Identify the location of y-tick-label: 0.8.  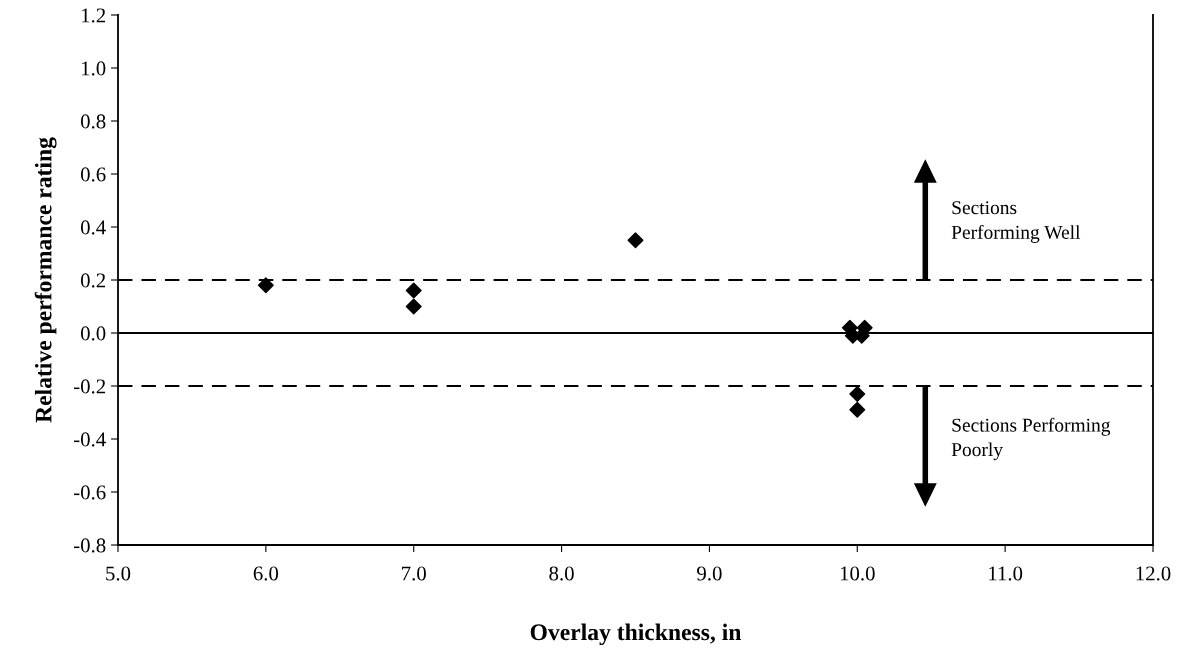
(93, 121).